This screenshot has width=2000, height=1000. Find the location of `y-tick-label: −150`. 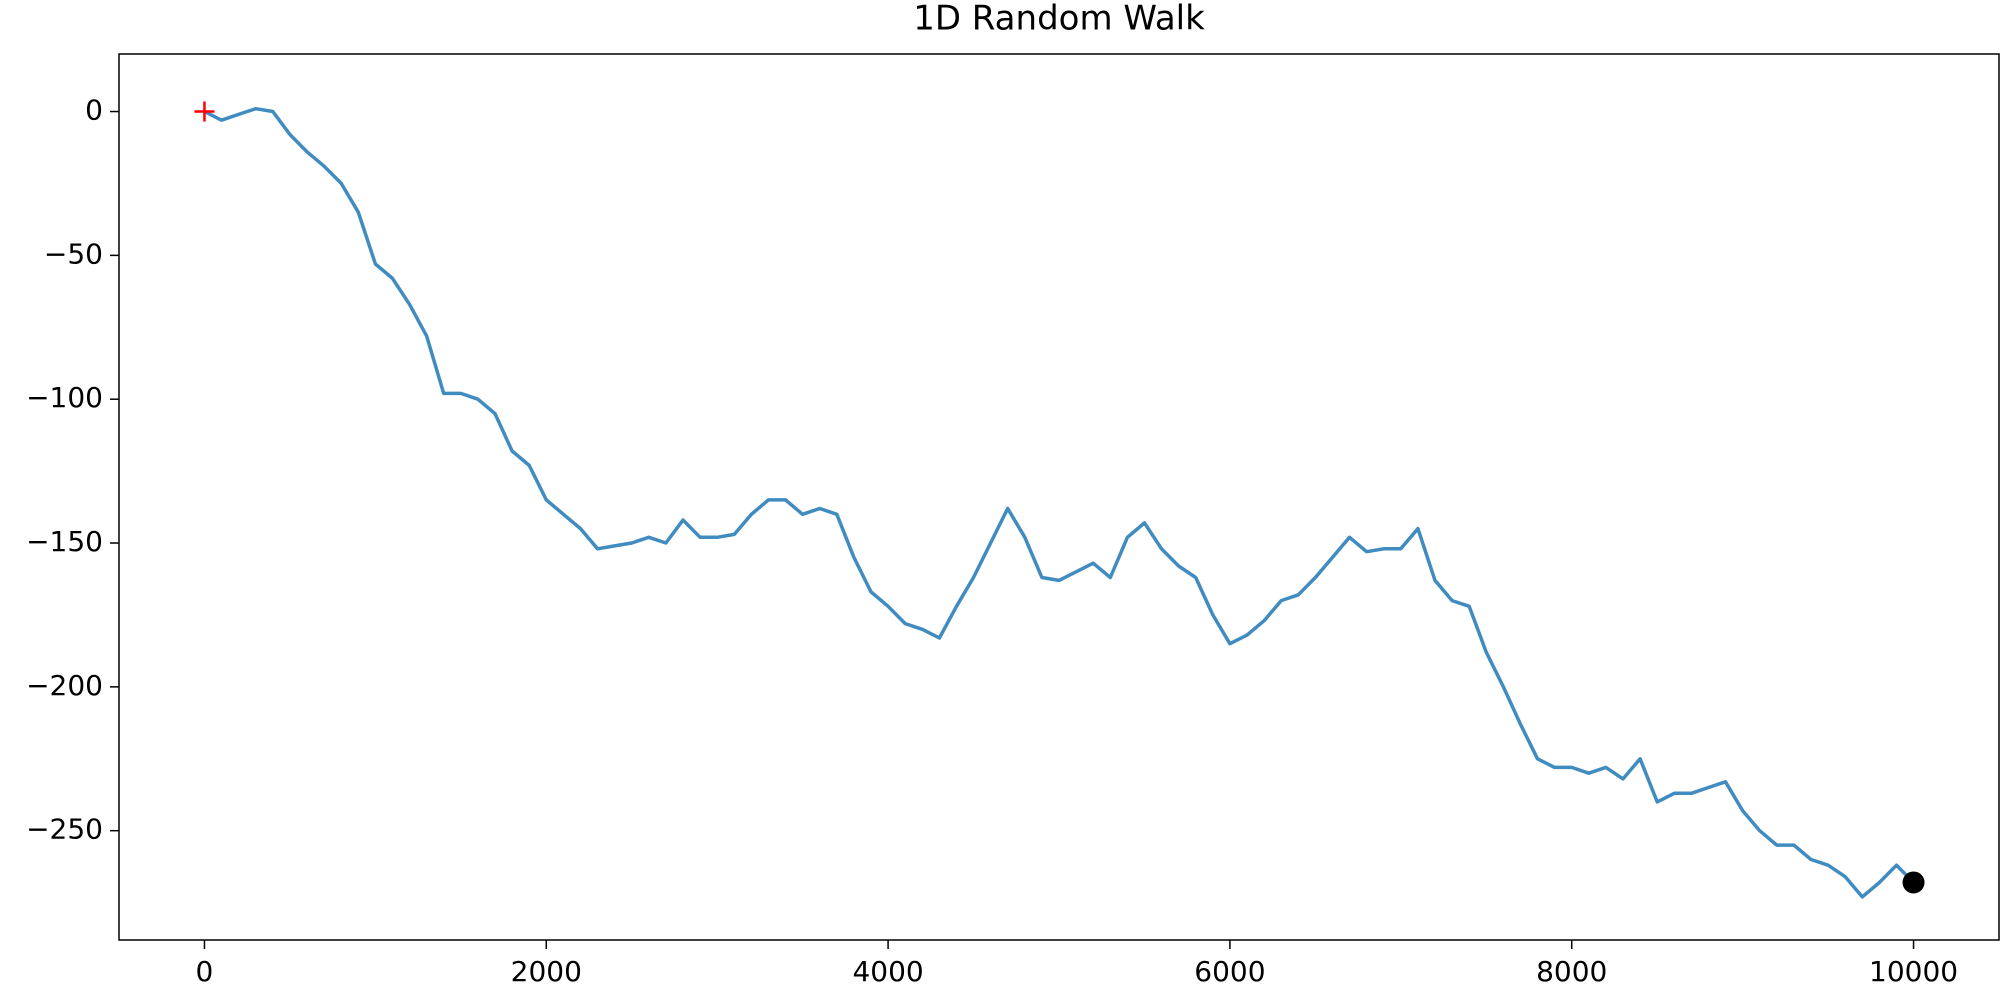

y-tick-label: −150 is located at coordinates (64, 541).